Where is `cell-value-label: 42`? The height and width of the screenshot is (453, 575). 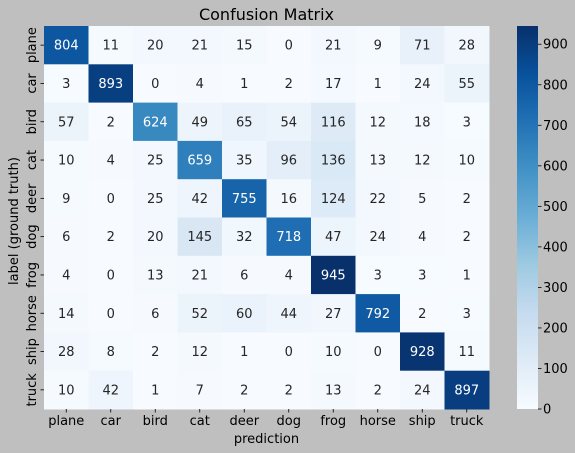 cell-value-label: 42 is located at coordinates (110, 390).